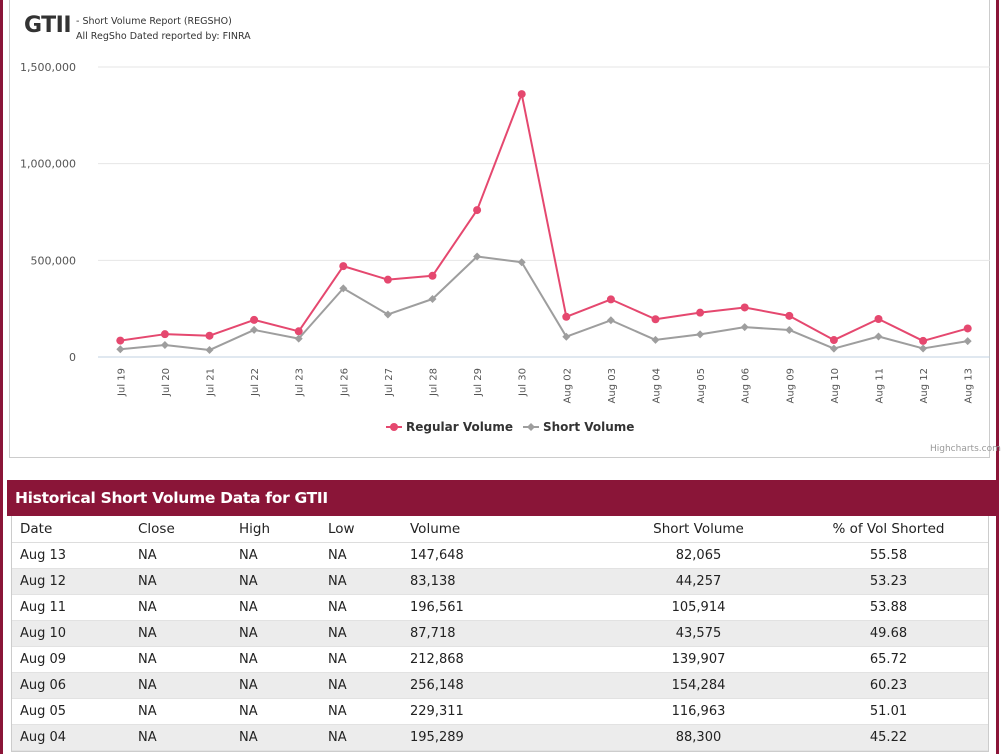  What do you see at coordinates (344, 382) in the screenshot?
I see `x-tick-label: Jul 26` at bounding box center [344, 382].